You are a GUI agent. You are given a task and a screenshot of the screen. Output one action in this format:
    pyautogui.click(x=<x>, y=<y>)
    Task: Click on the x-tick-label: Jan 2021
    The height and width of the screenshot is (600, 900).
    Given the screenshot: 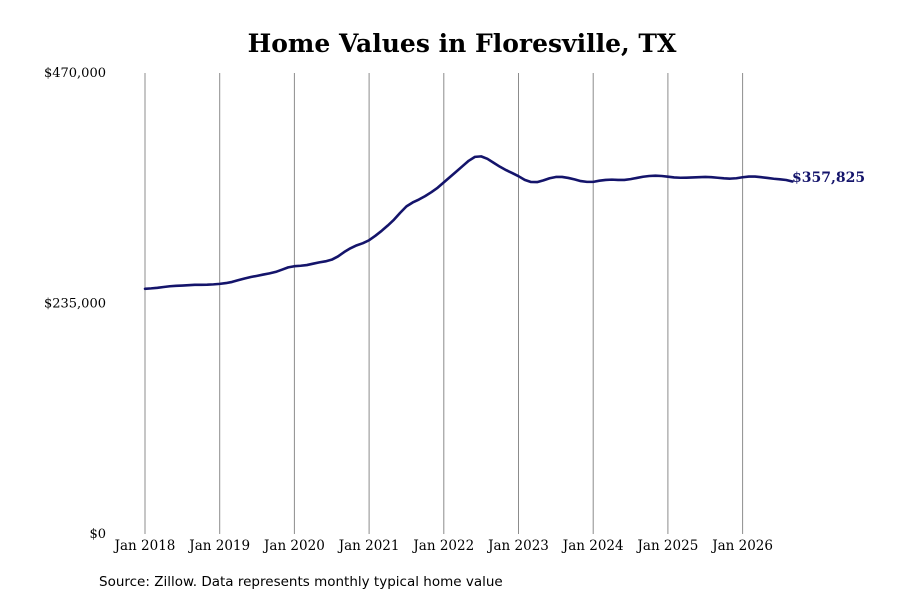 What is the action you would take?
    pyautogui.click(x=368, y=546)
    